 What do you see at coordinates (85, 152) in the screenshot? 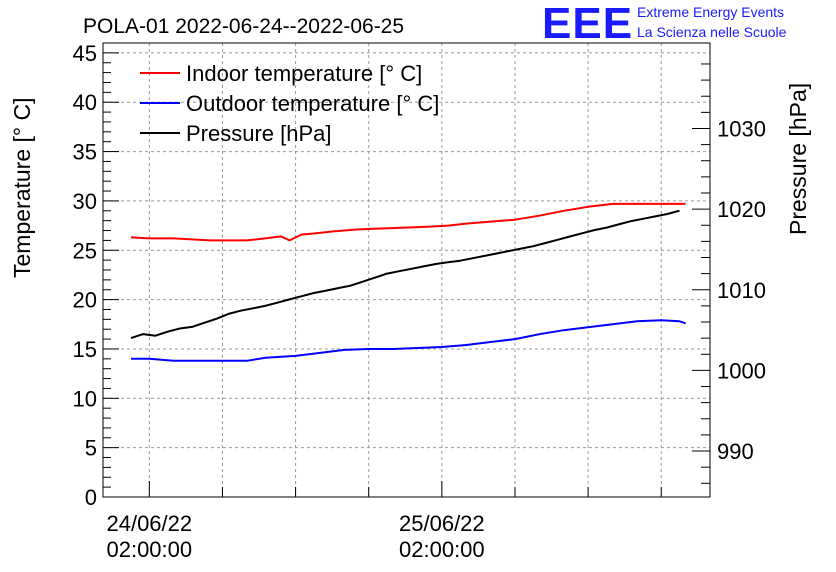
I see `y-tick-label: 35` at bounding box center [85, 152].